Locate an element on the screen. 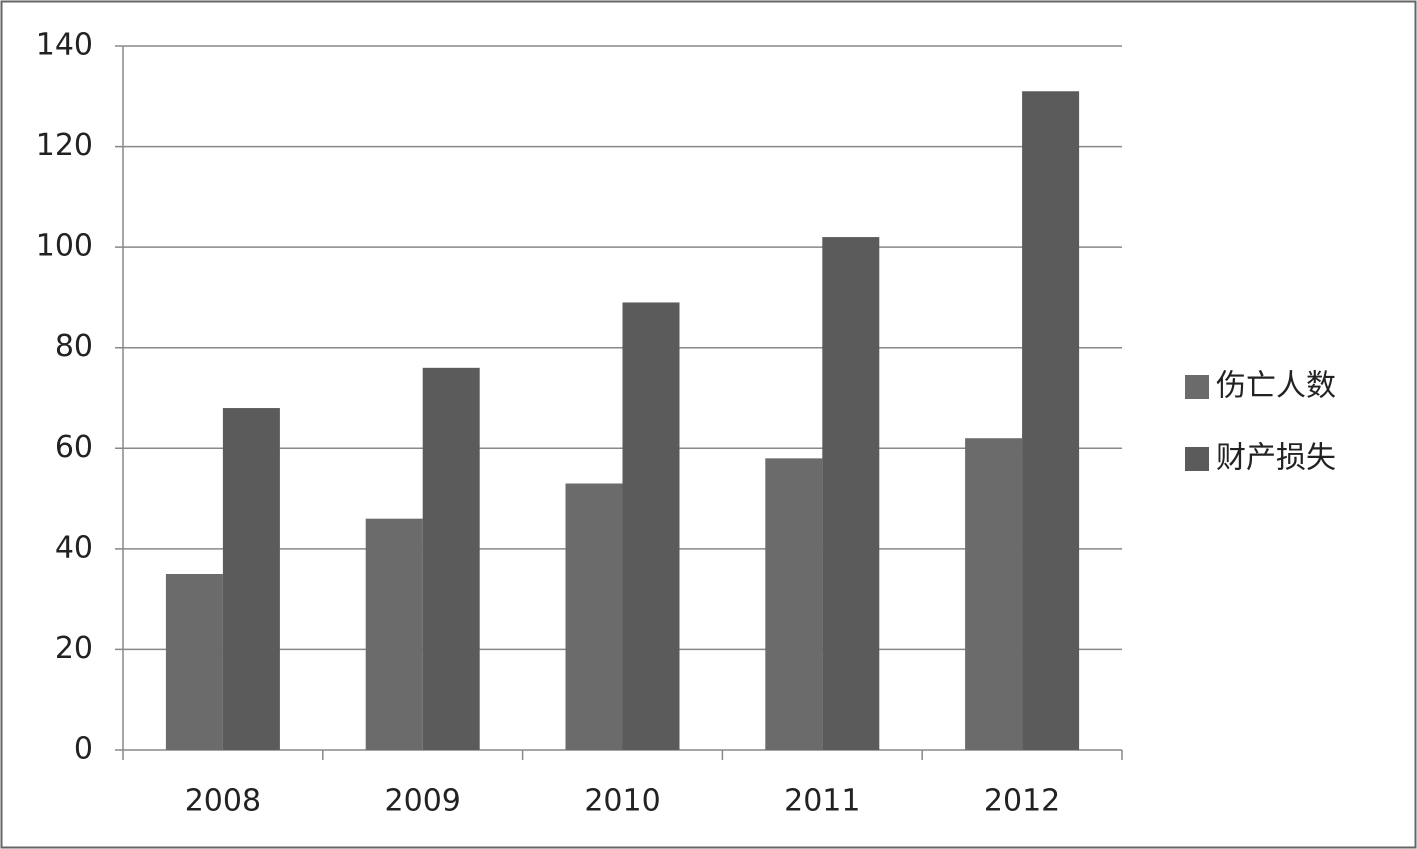  x-tick-label: 2012 is located at coordinates (1022, 801).